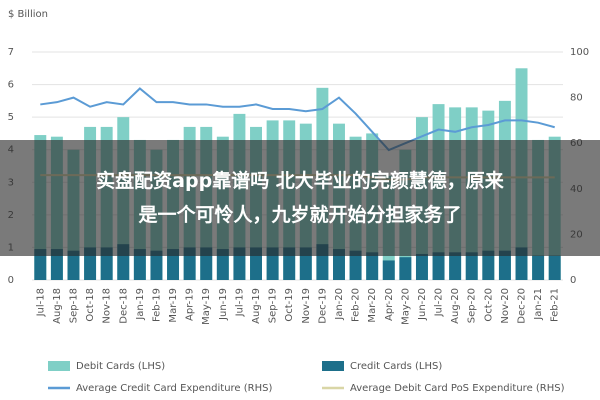 This screenshot has height=400, width=600. Describe the element at coordinates (11, 52) in the screenshot. I see `y-tick-label: 7` at that location.